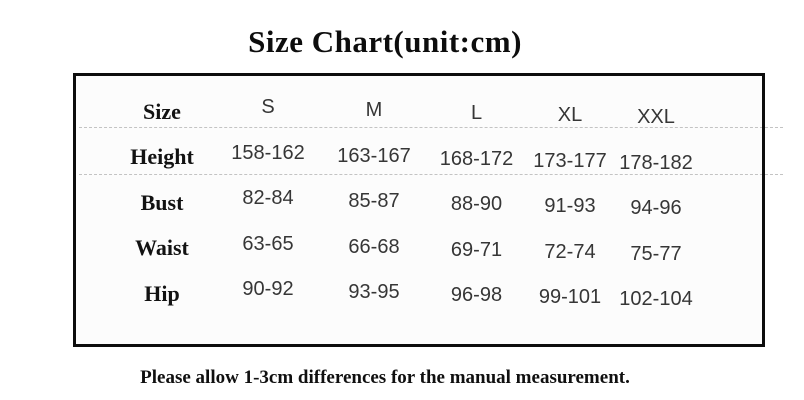  I want to click on dashed-divider-under-header, so click(431, 127).